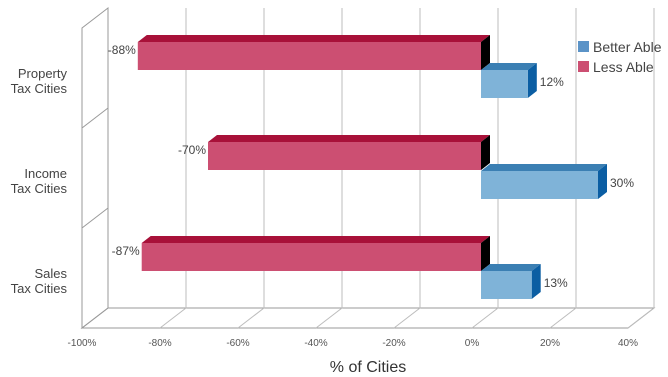 The width and height of the screenshot is (668, 377). What do you see at coordinates (552, 82) in the screenshot?
I see `data-label: 12%` at bounding box center [552, 82].